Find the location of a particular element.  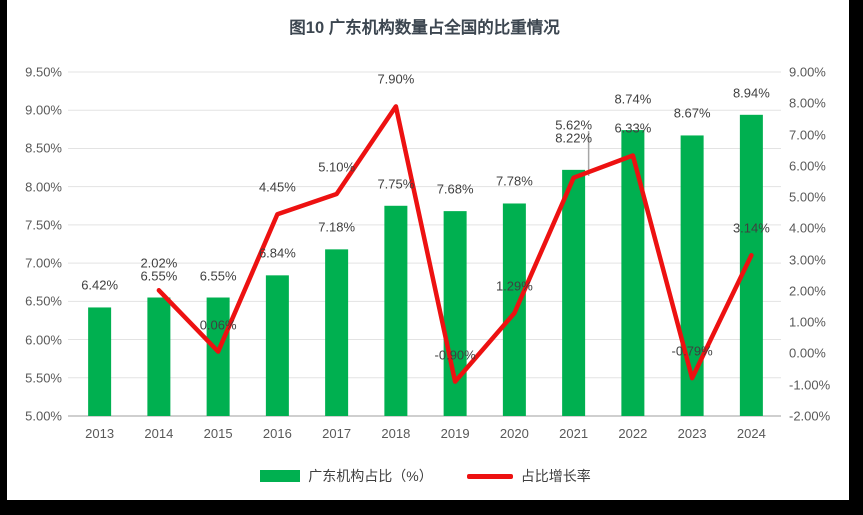

bar-data-label: 8.22% is located at coordinates (574, 138).